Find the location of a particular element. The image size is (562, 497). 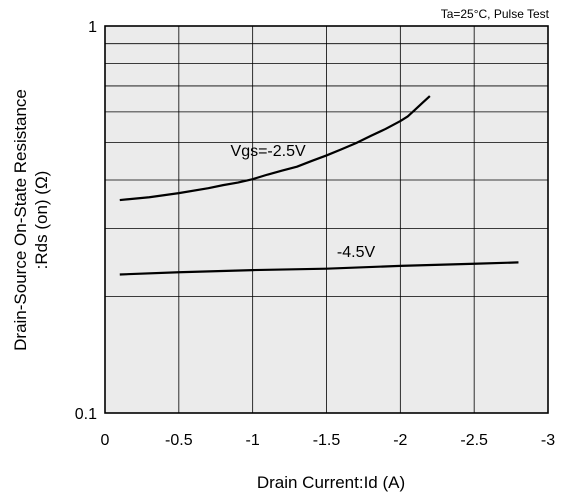

series-label-2: -4.5V is located at coordinates (356, 252).